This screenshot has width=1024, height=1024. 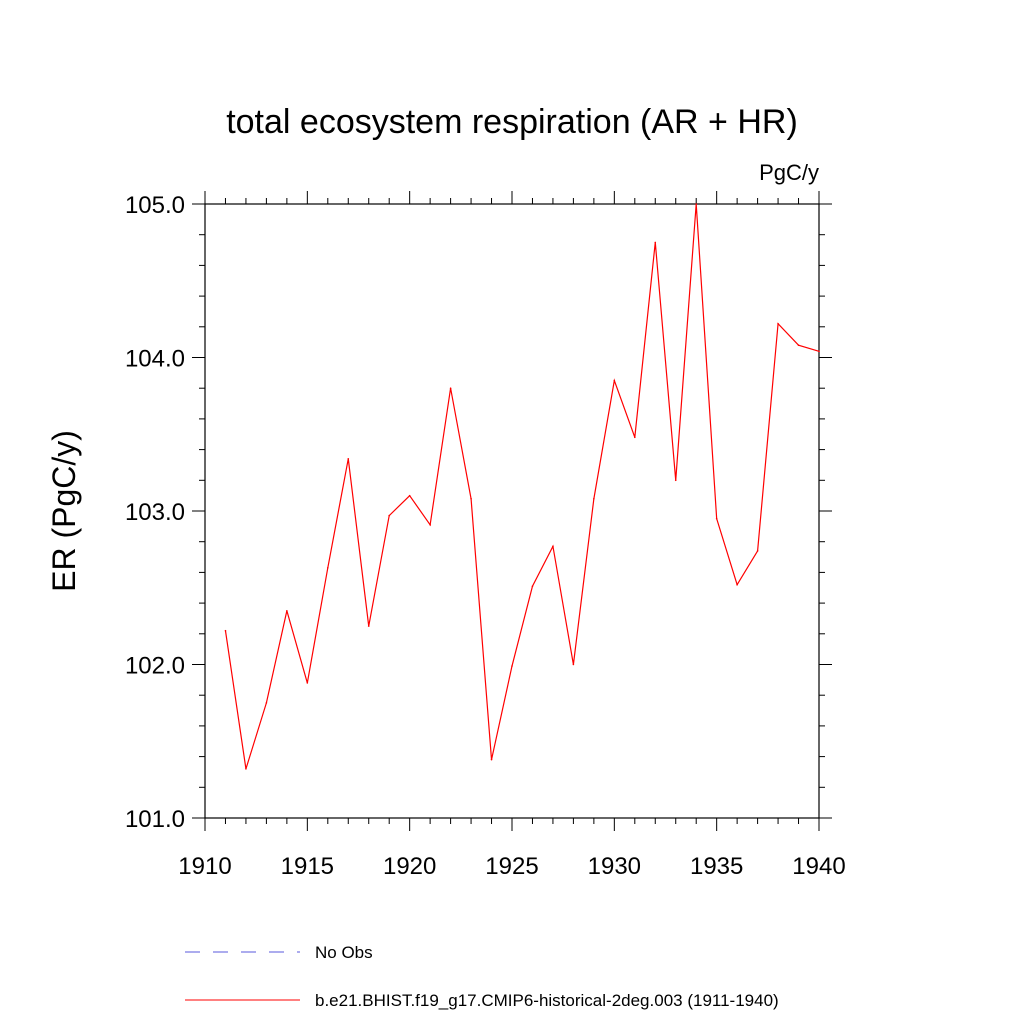 What do you see at coordinates (512, 122) in the screenshot?
I see `chart-title: total ecosystem respiration (AR + HR)` at bounding box center [512, 122].